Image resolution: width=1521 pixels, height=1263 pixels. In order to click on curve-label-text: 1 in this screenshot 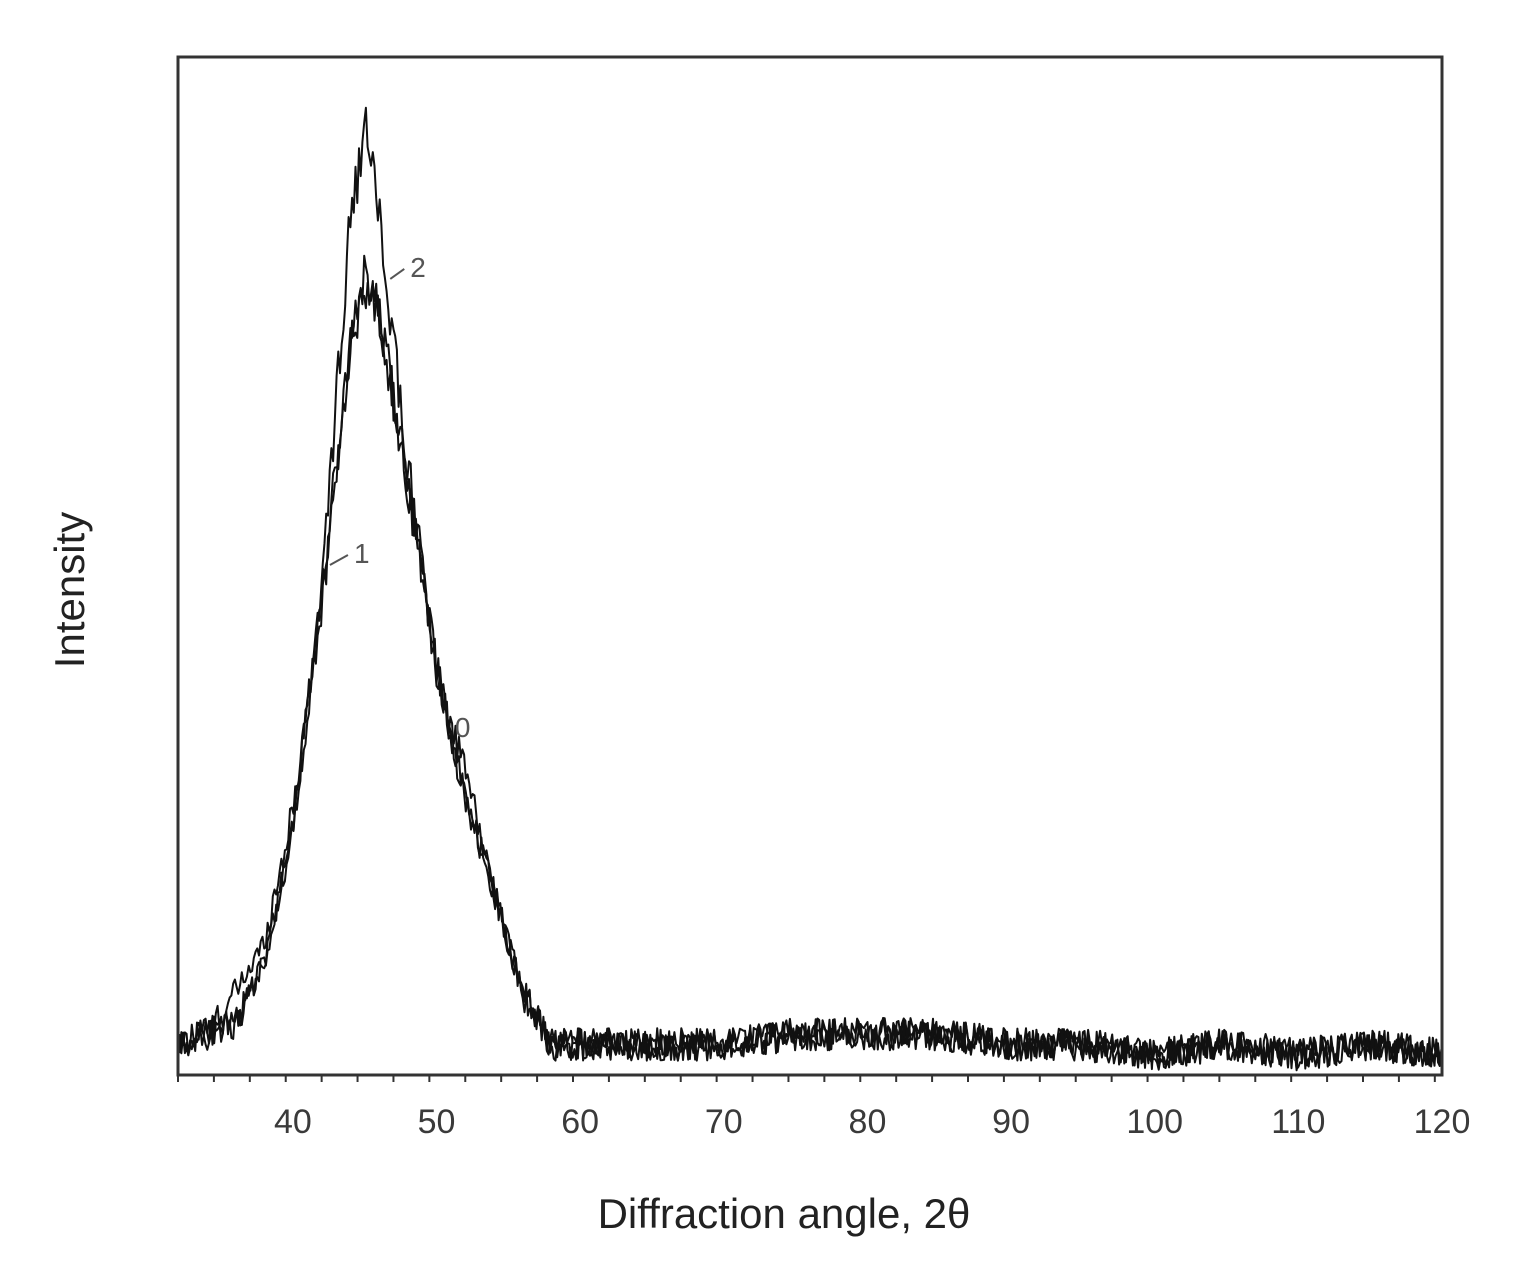, I will do `click(362, 553)`.